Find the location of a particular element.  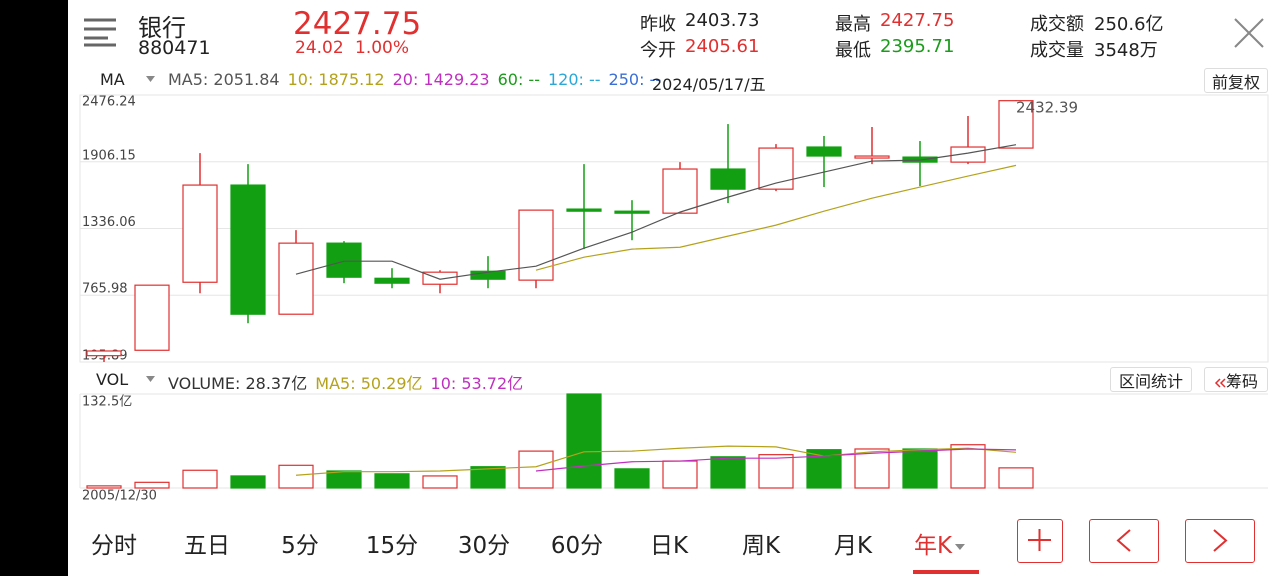

volume-legend: VOLUME: 28.37亿 MA5: 50.29亿 10: 53.72亿 is located at coordinates (345, 382).